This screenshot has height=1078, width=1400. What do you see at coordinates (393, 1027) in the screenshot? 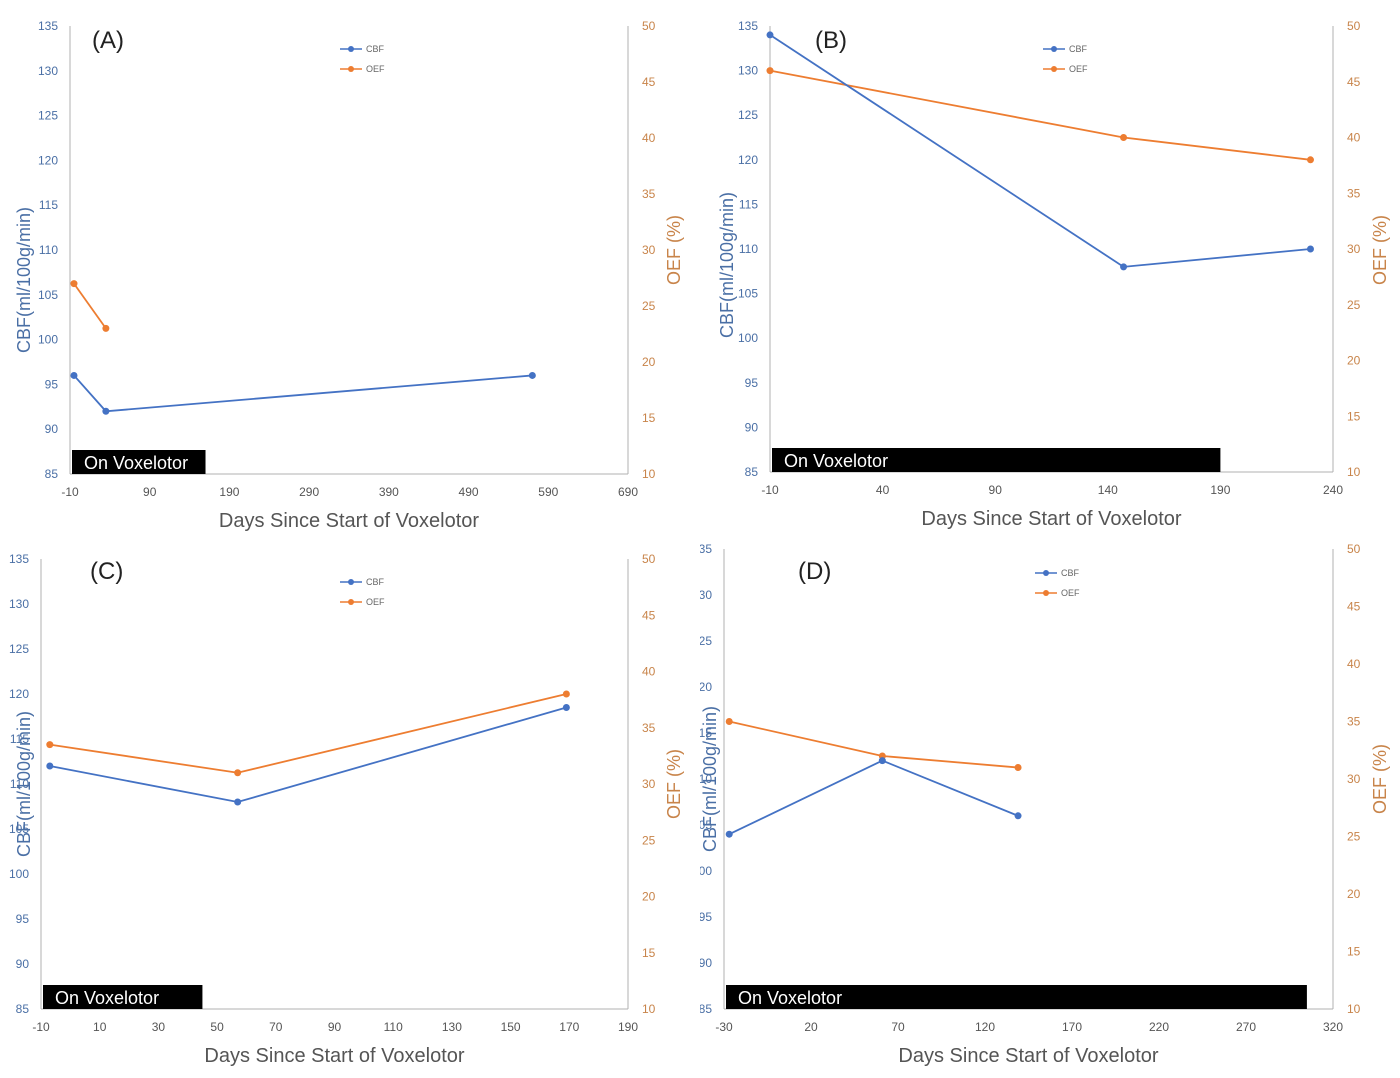
I see `x-tick-label: 110` at bounding box center [393, 1027].